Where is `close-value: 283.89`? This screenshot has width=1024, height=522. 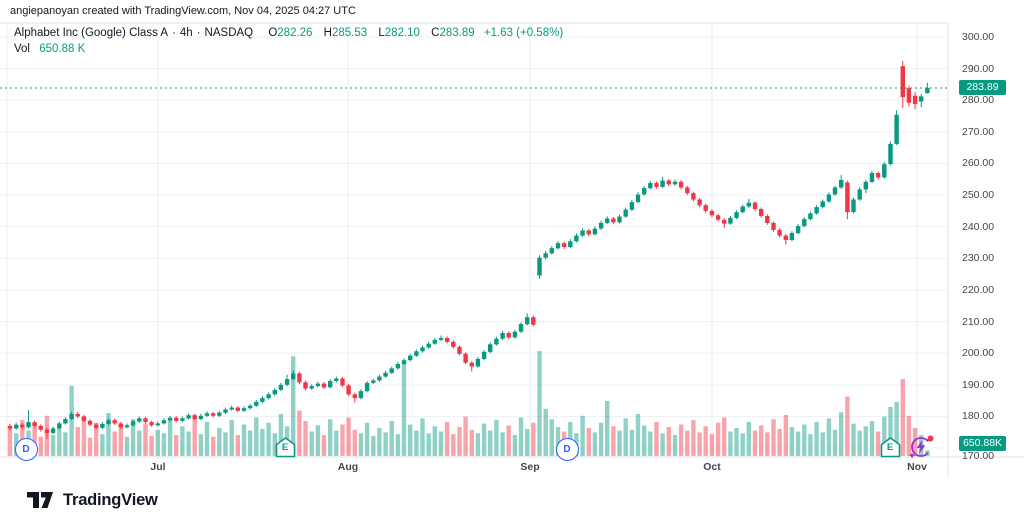 close-value: 283.89 is located at coordinates (457, 33).